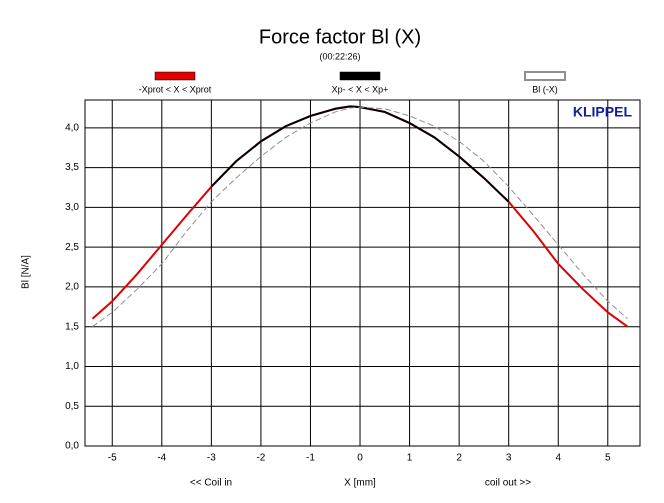 Image resolution: width=664 pixels, height=503 pixels. I want to click on x-tick-label: -1, so click(310, 458).